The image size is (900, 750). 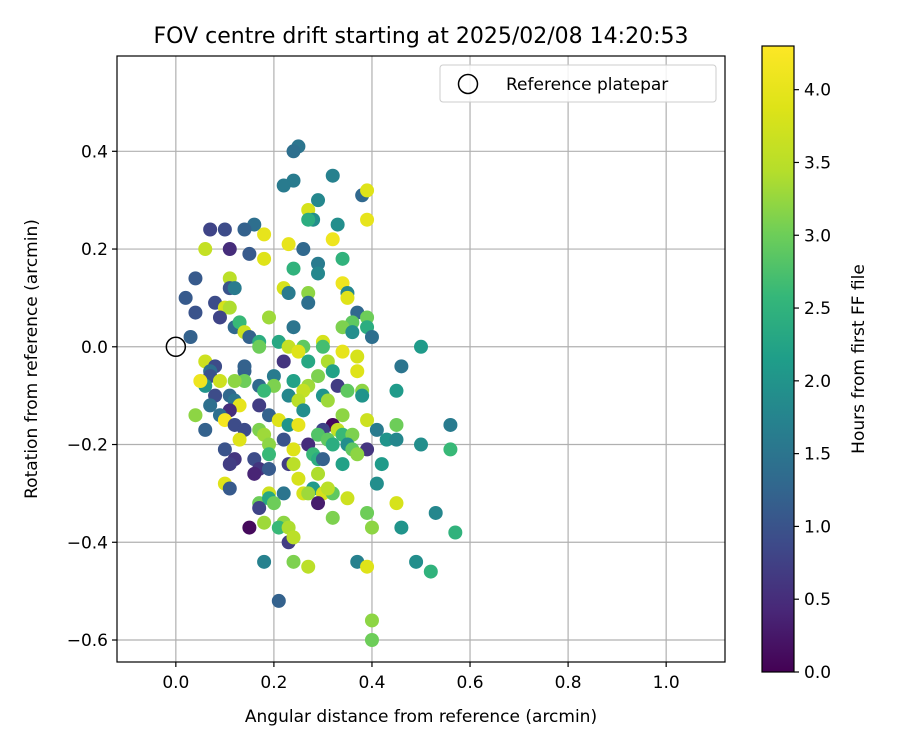 What do you see at coordinates (666, 683) in the screenshot?
I see `x-tick-label: 1.0` at bounding box center [666, 683].